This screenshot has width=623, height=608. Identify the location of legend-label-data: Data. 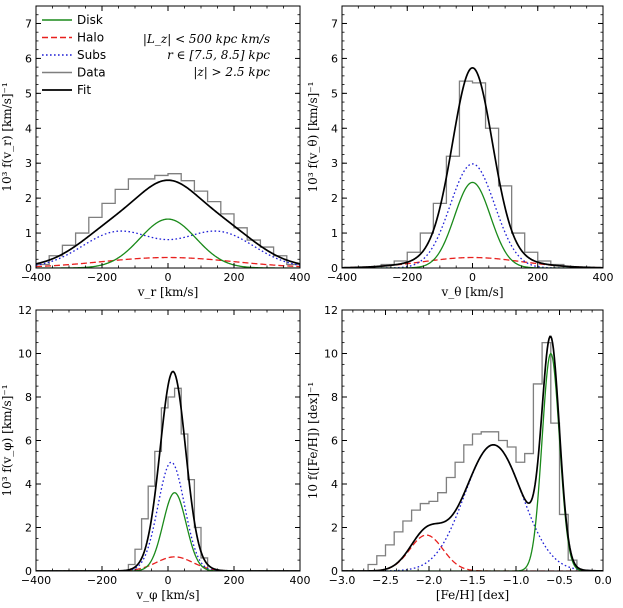
(91, 73).